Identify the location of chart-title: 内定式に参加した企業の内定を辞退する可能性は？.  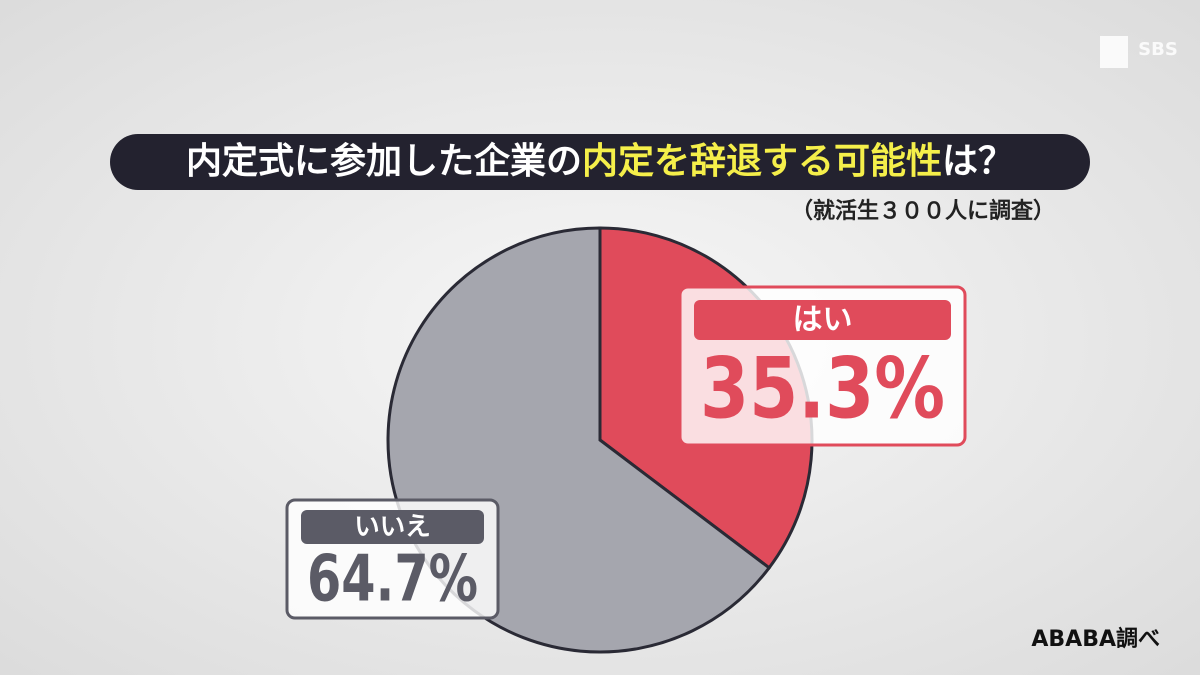
(600, 161).